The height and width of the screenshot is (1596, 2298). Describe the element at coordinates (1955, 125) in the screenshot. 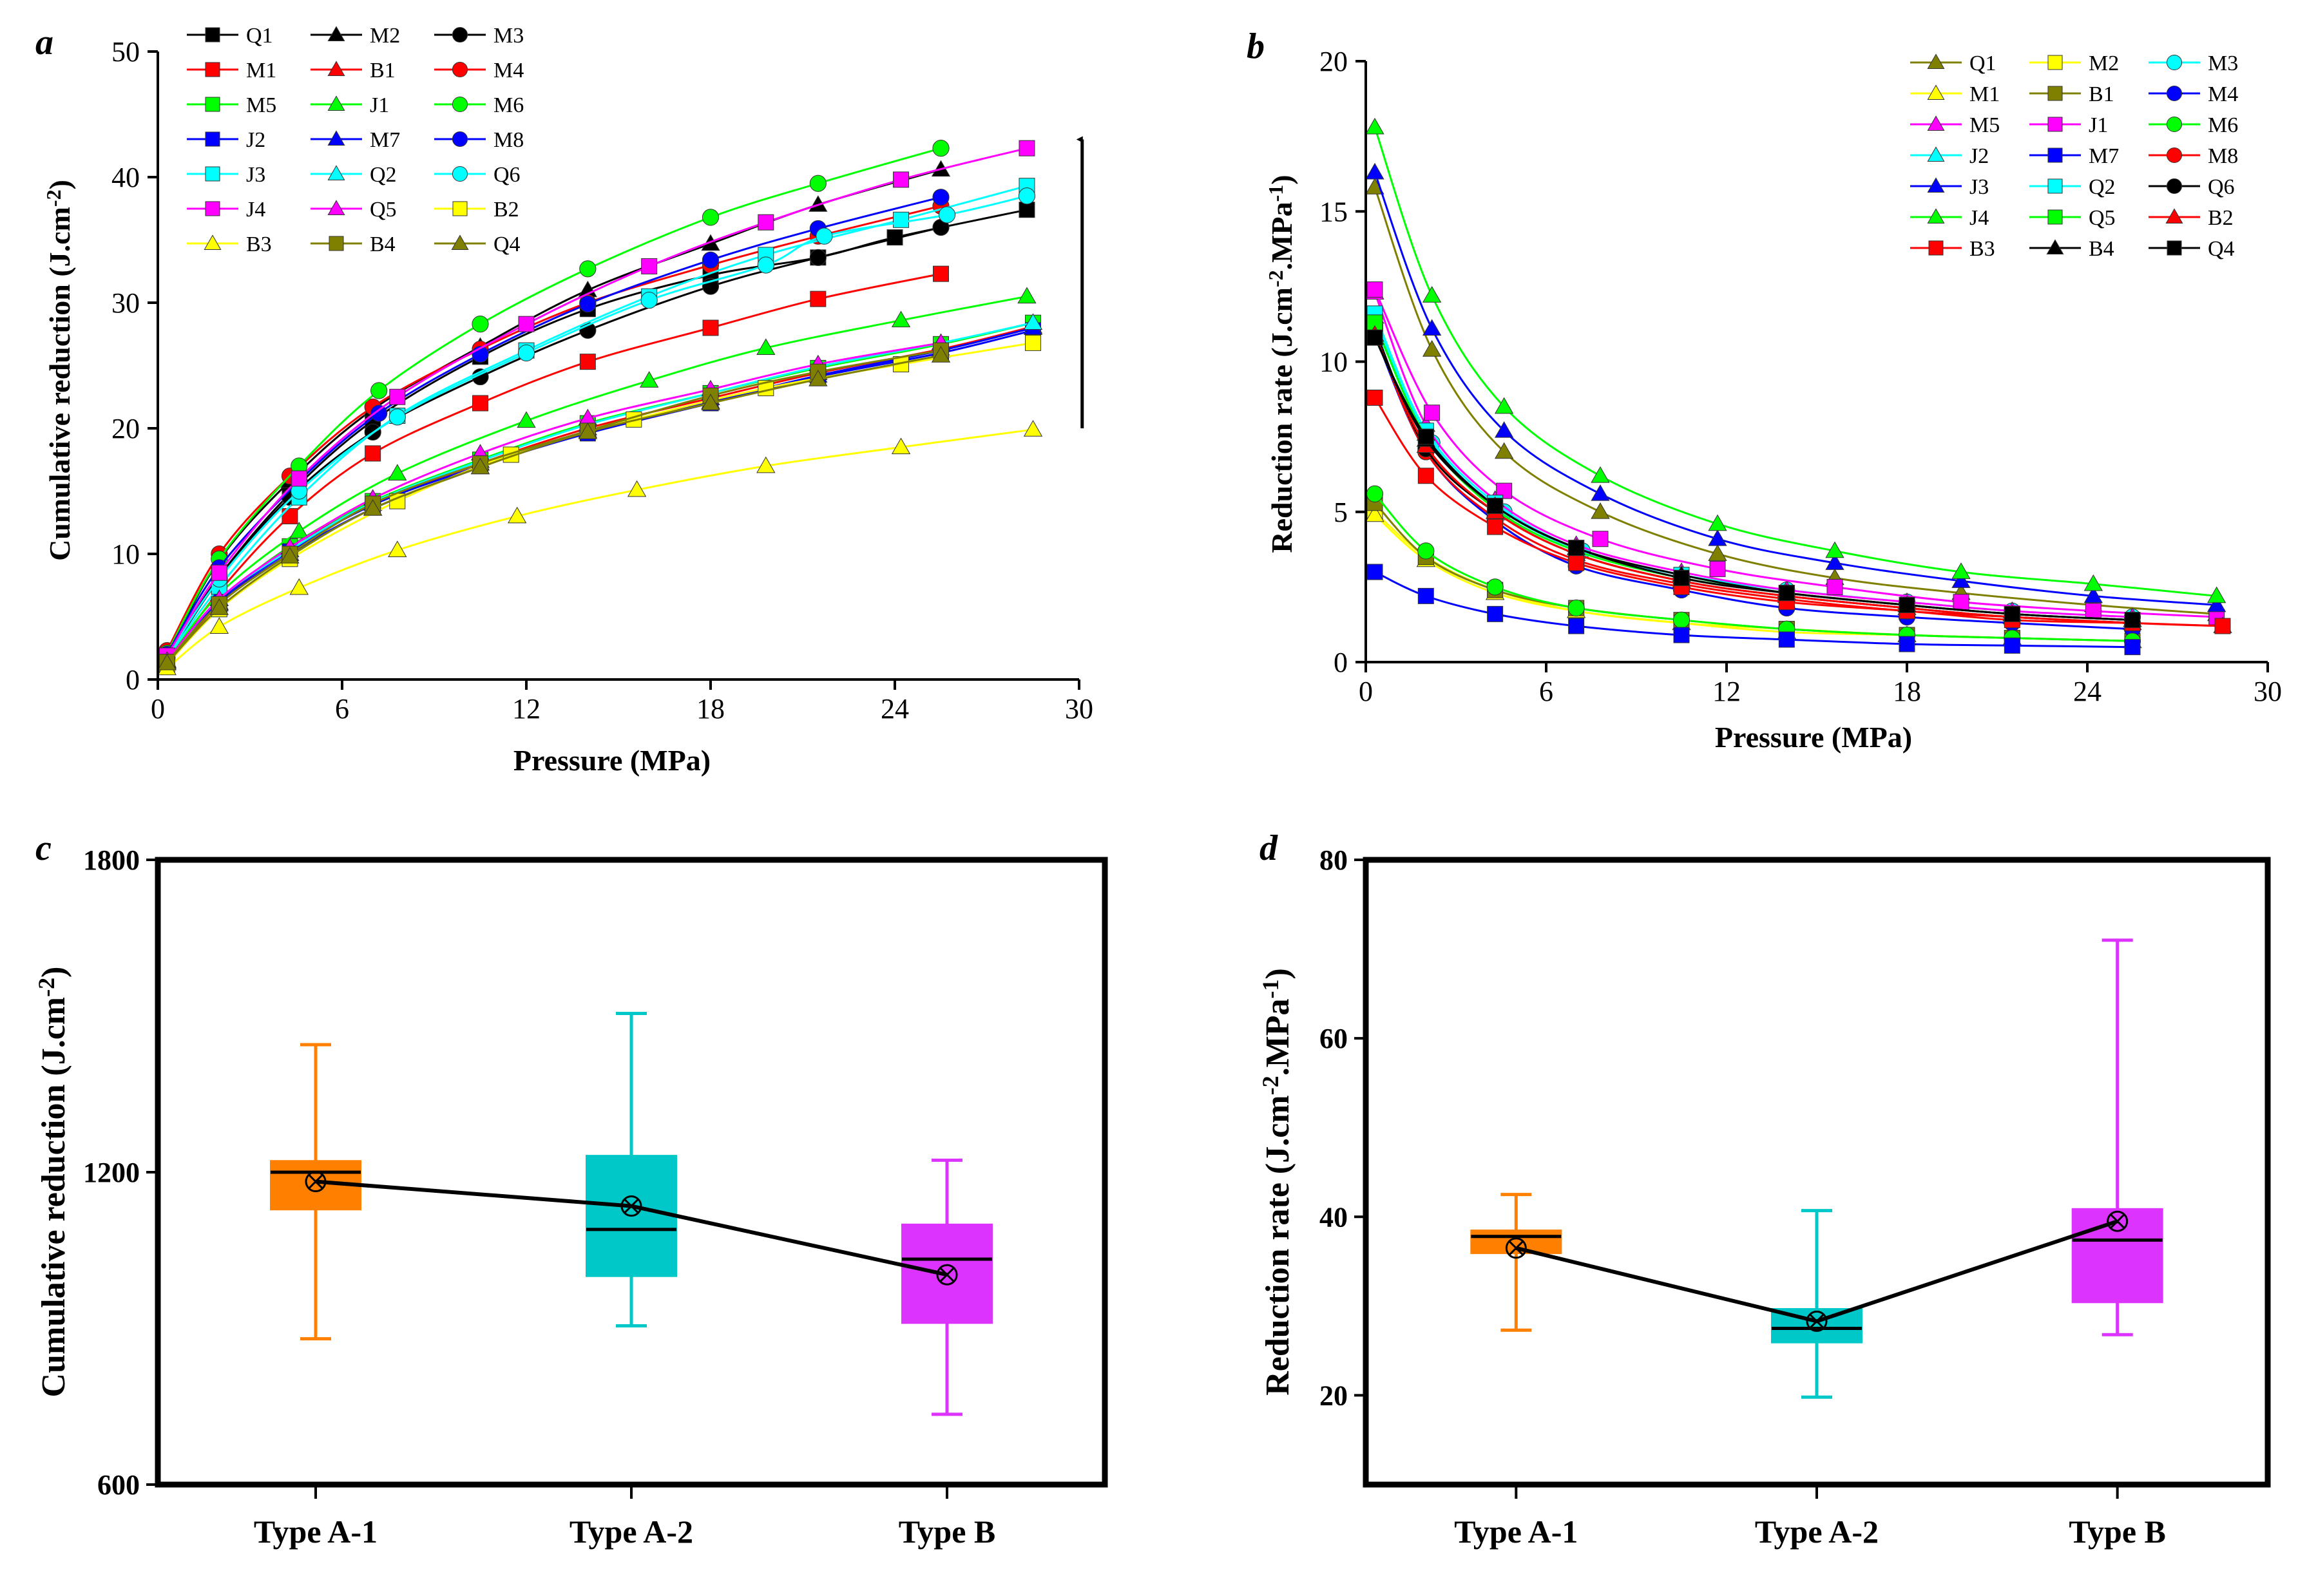

I see `b-legend-item-m5: M5` at that location.